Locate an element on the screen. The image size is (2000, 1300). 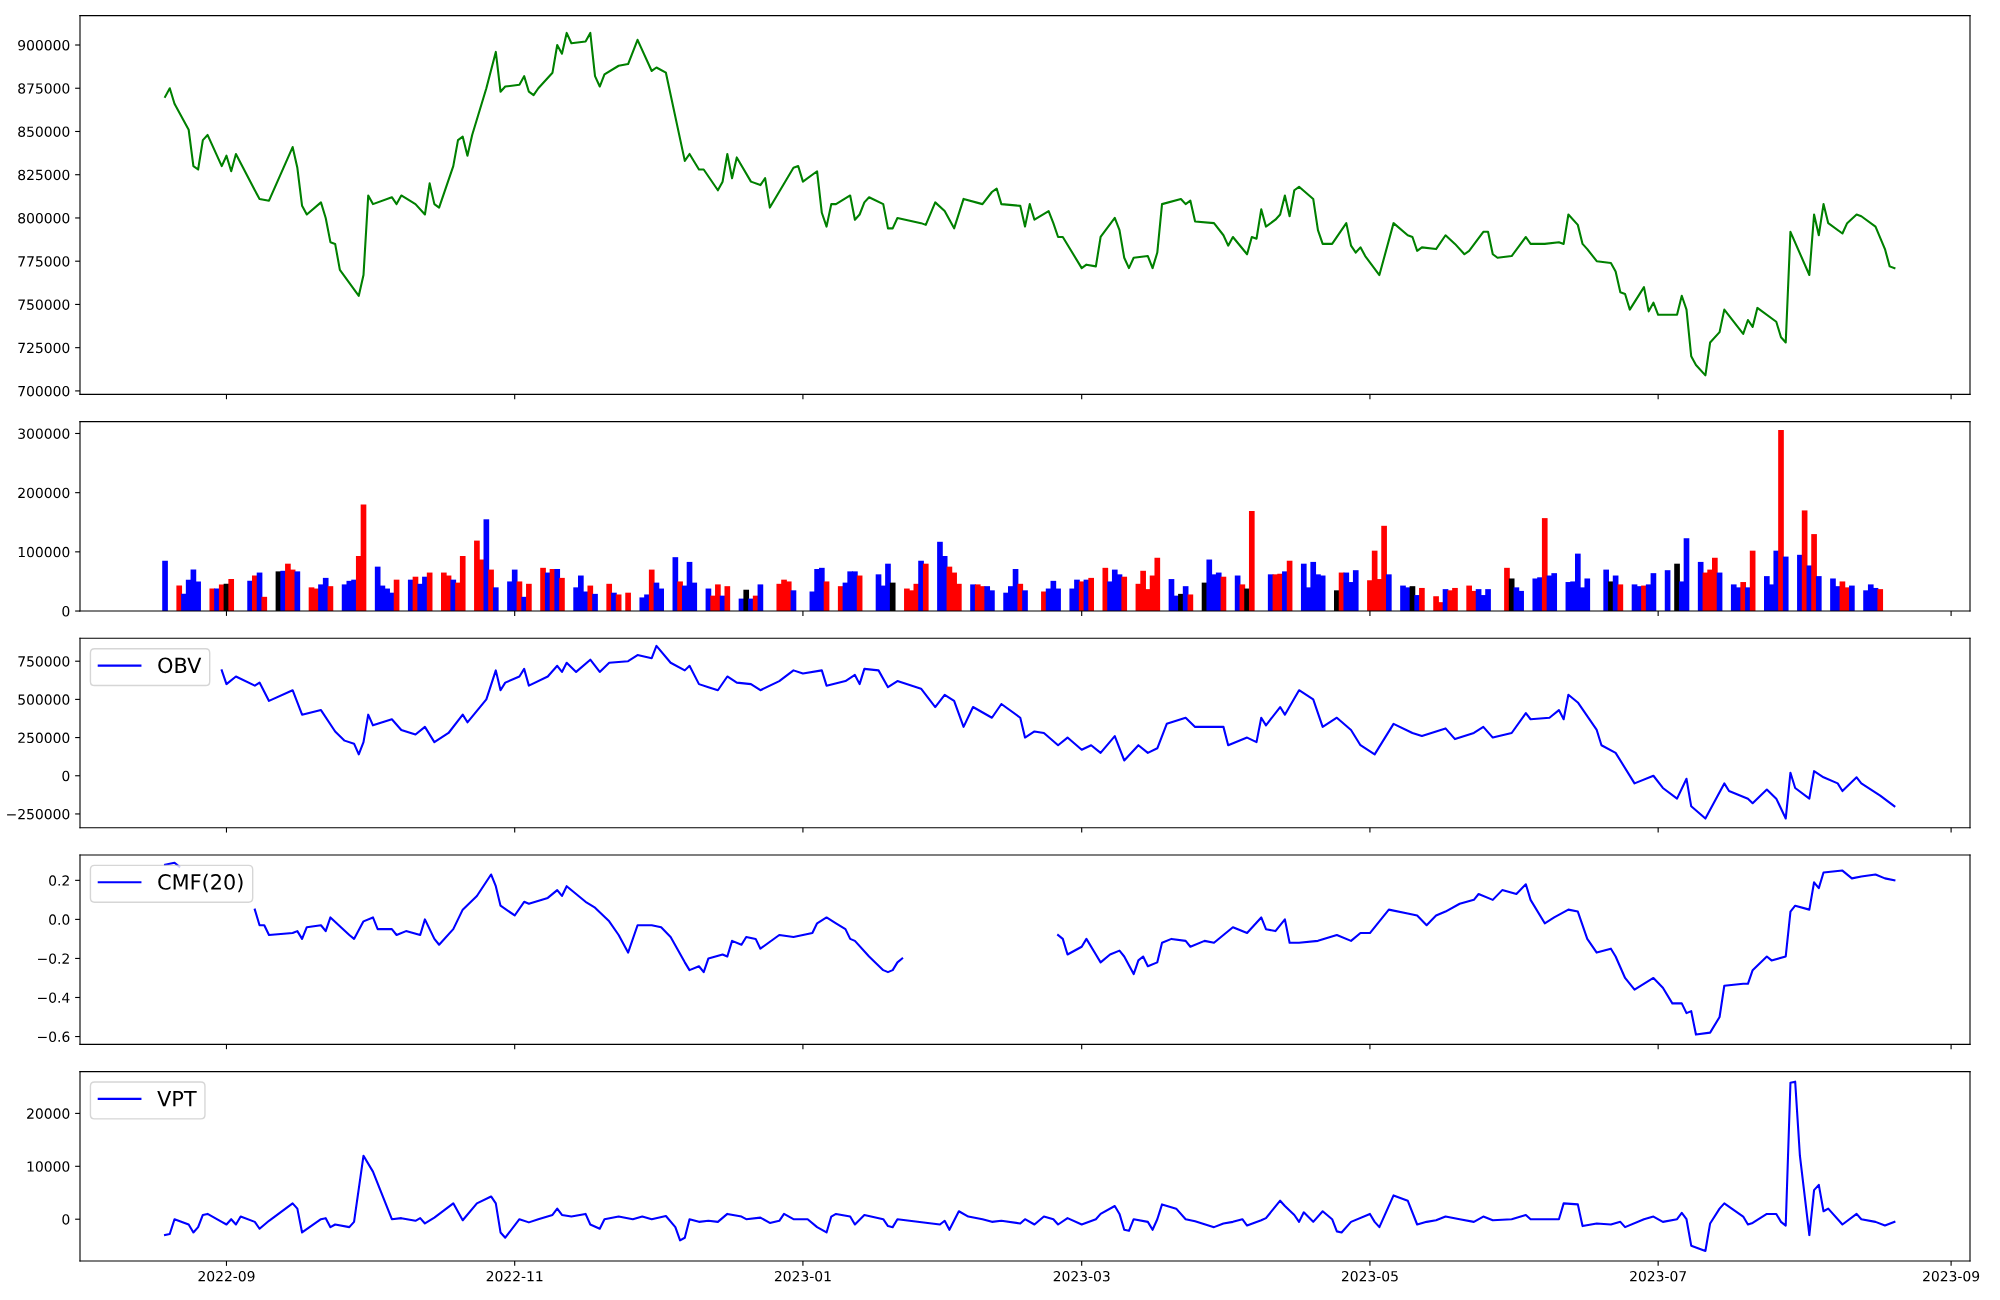
legend-label: CMF(20) is located at coordinates (200, 883).